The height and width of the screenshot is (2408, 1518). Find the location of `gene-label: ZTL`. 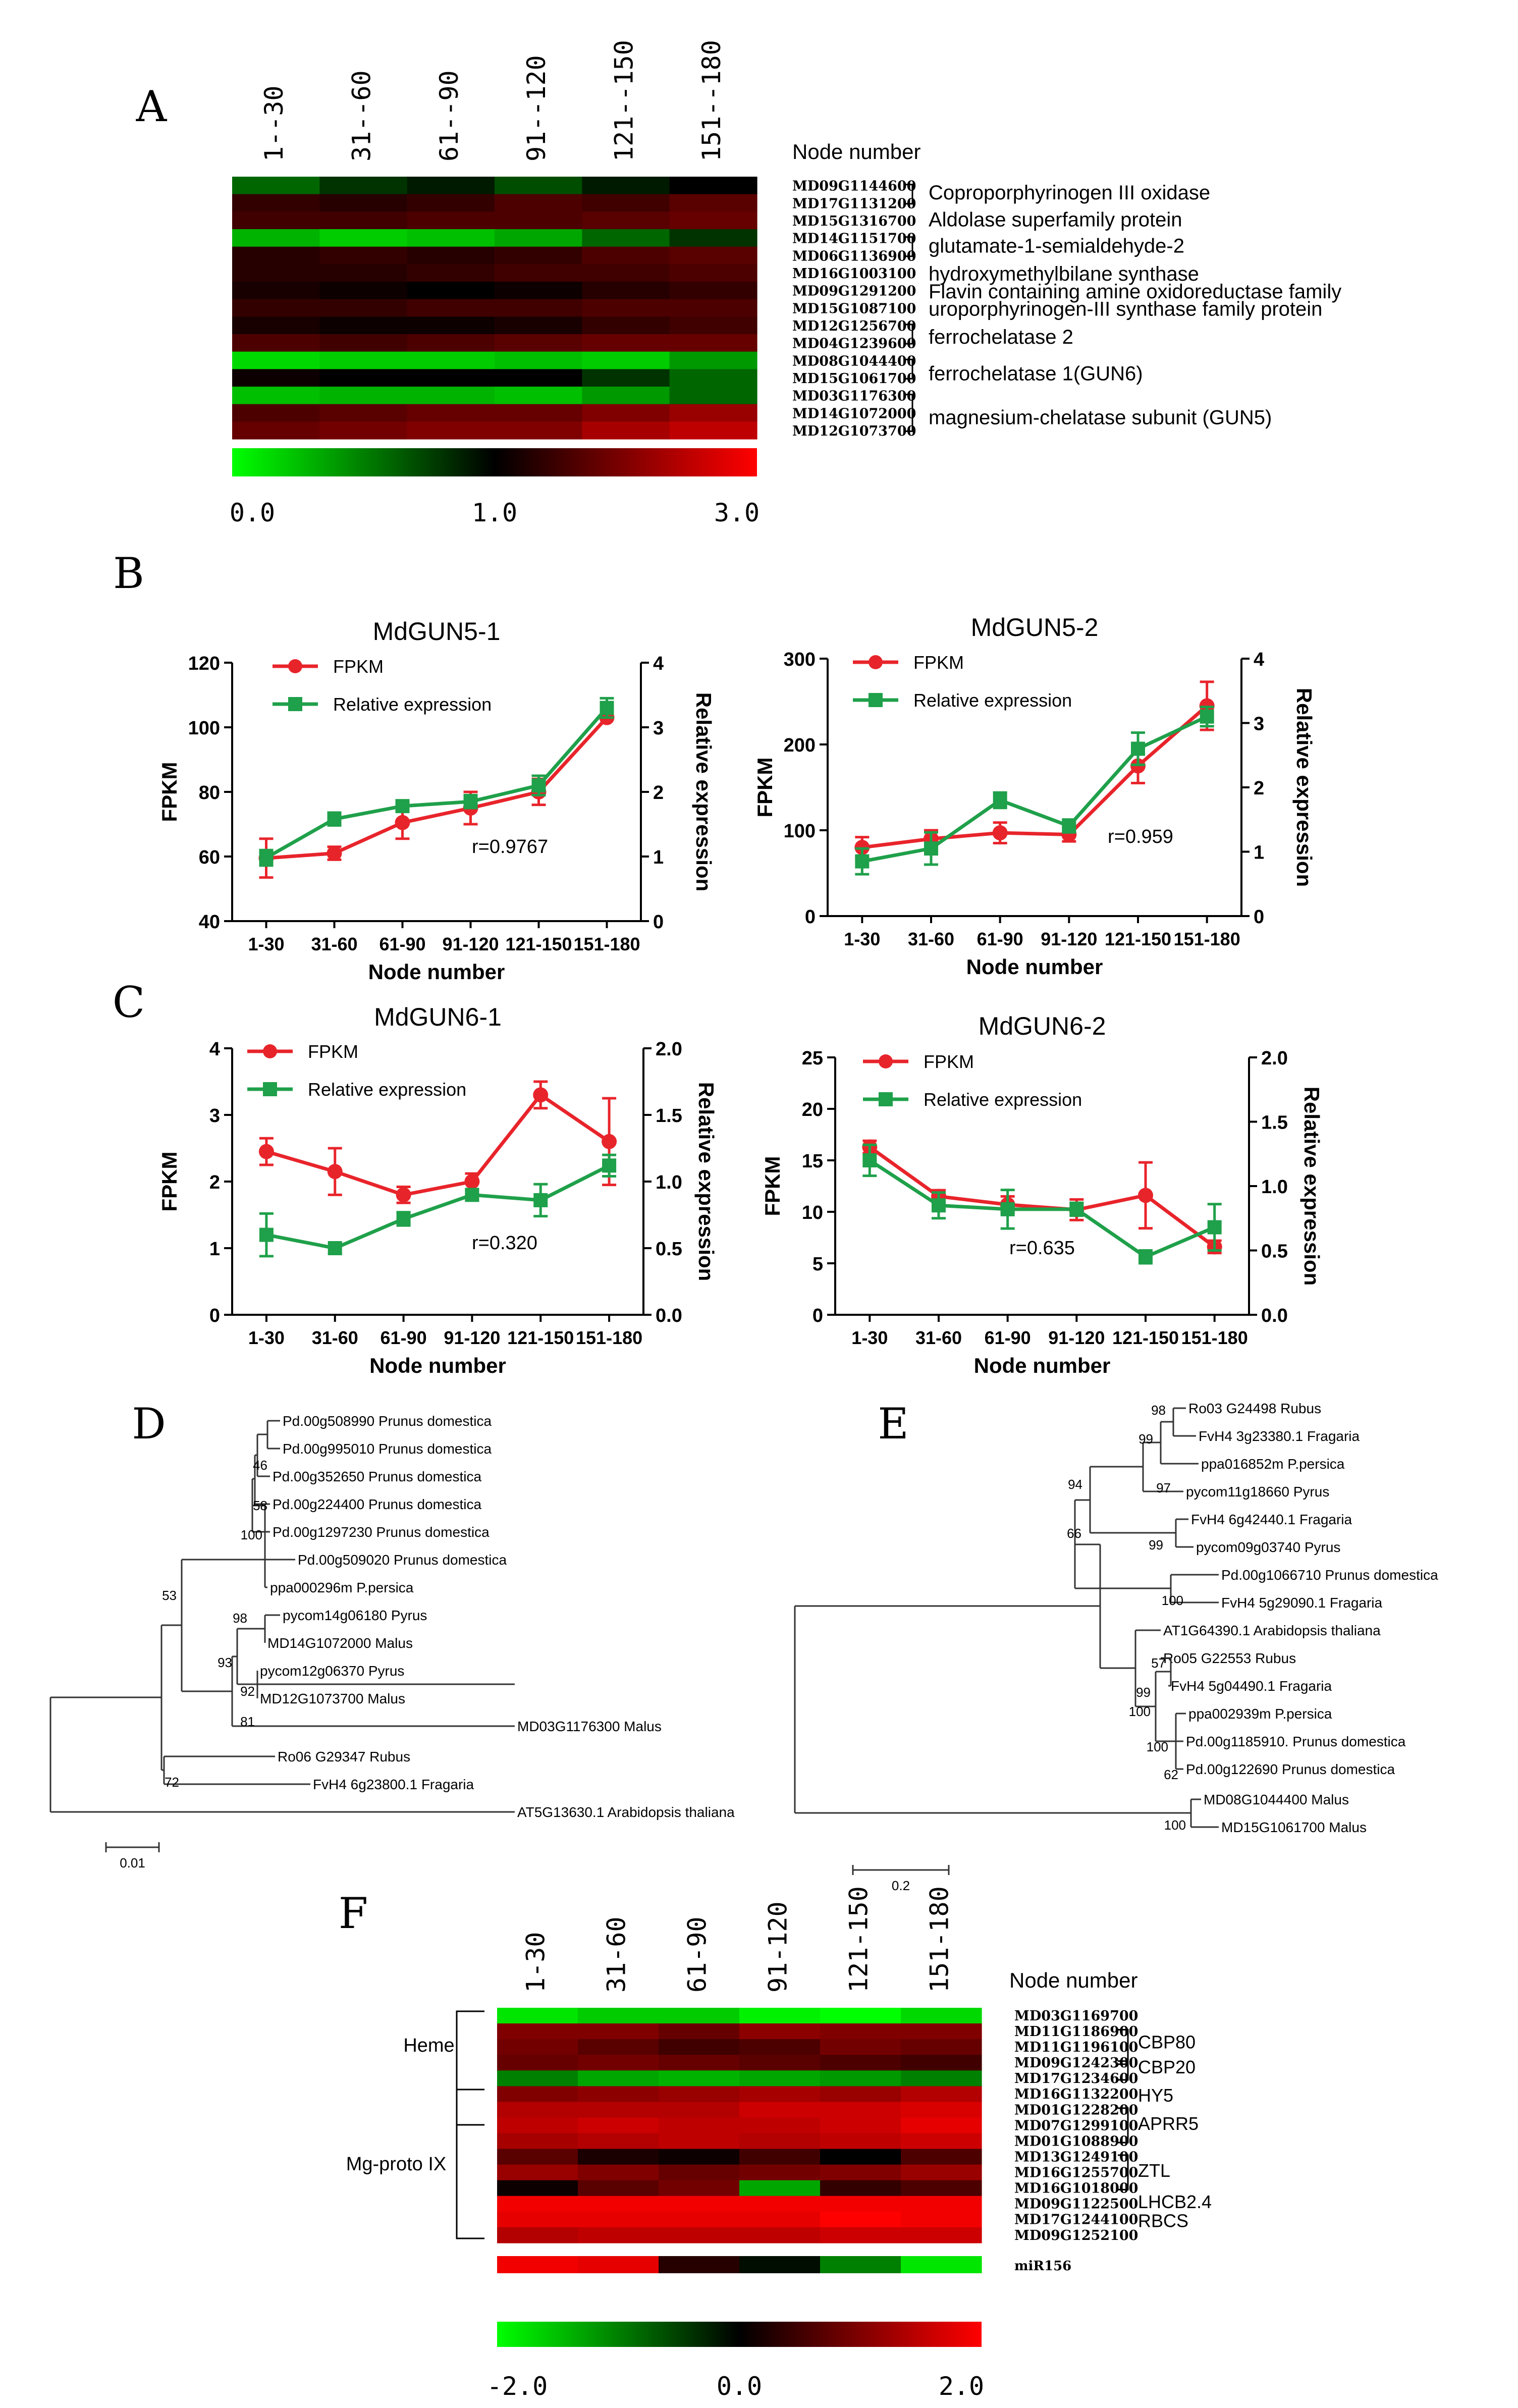

gene-label: ZTL is located at coordinates (1154, 2171).